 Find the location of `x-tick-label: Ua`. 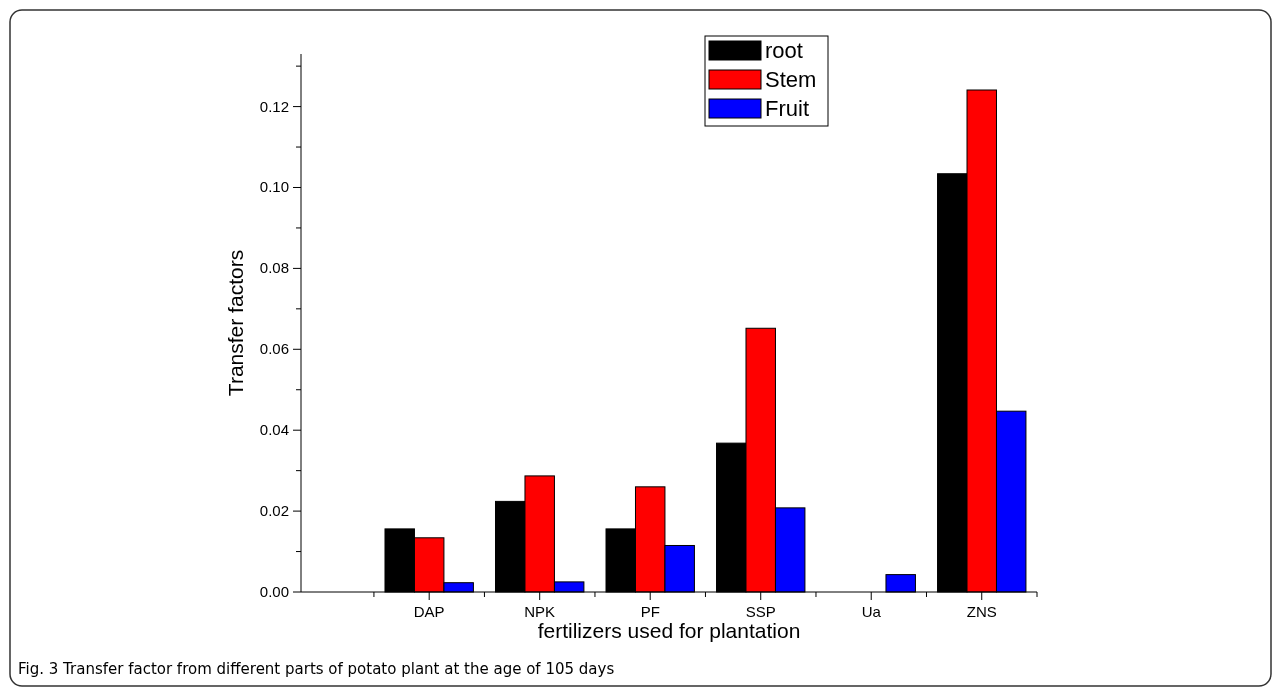

x-tick-label: Ua is located at coordinates (871, 611).